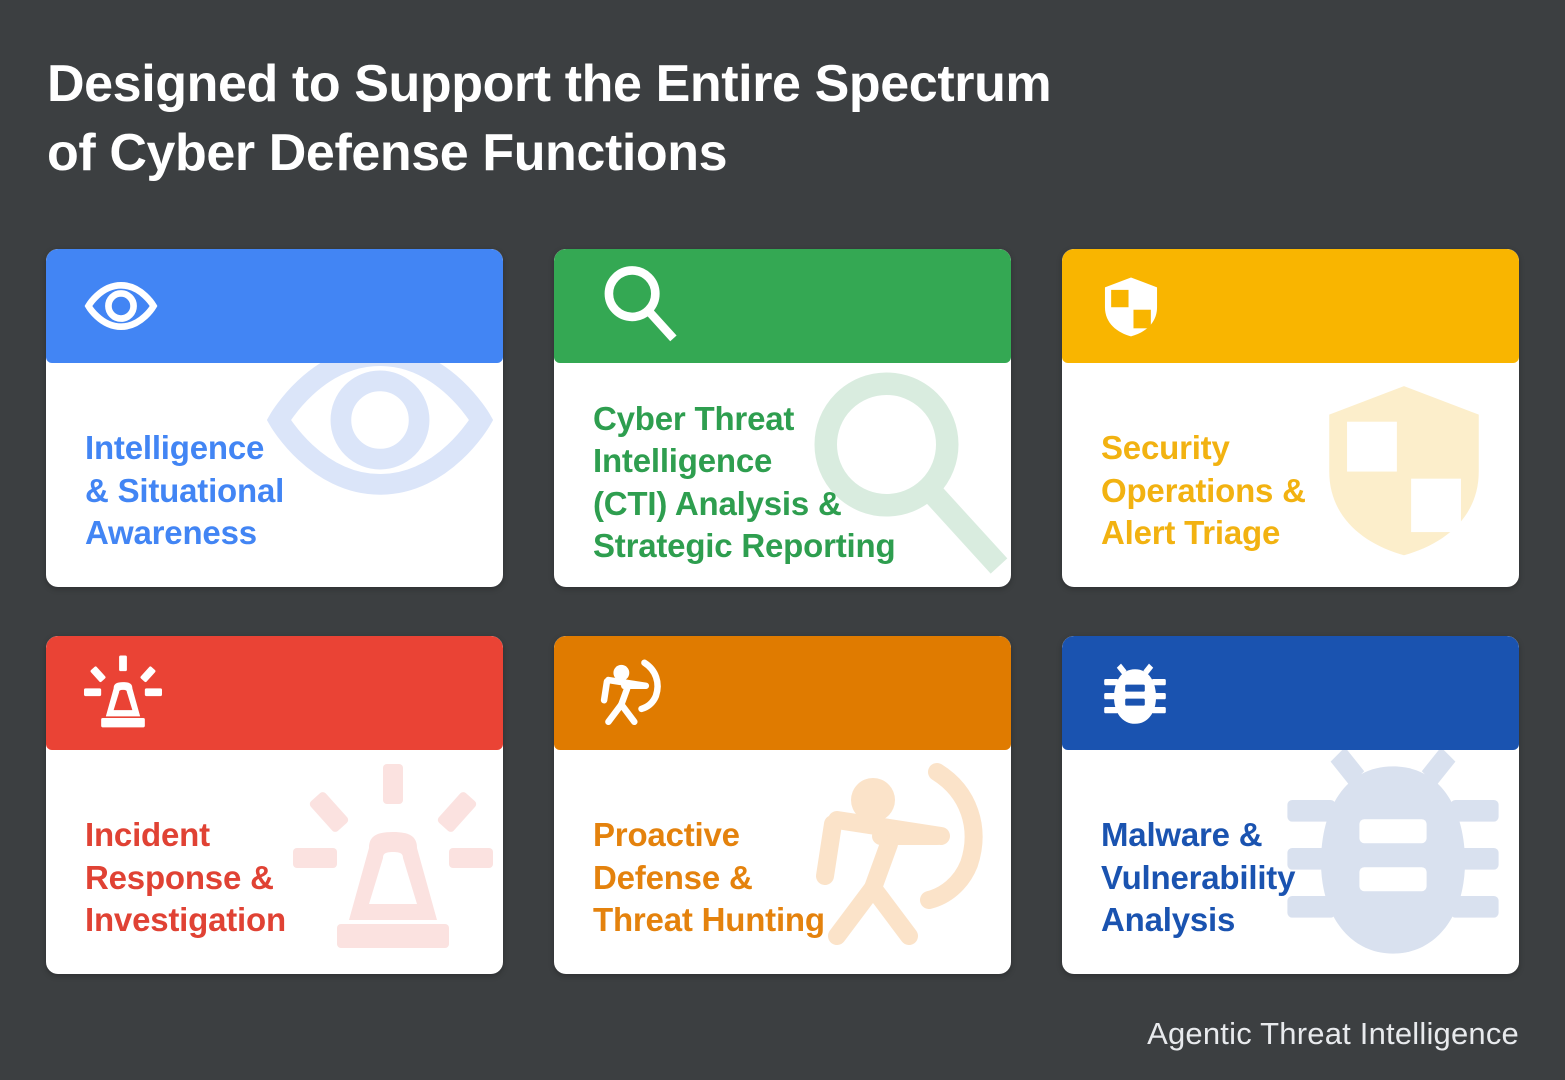 Image resolution: width=1565 pixels, height=1080 pixels. Describe the element at coordinates (147, 835) in the screenshot. I see `card-title-line: Incident` at that location.